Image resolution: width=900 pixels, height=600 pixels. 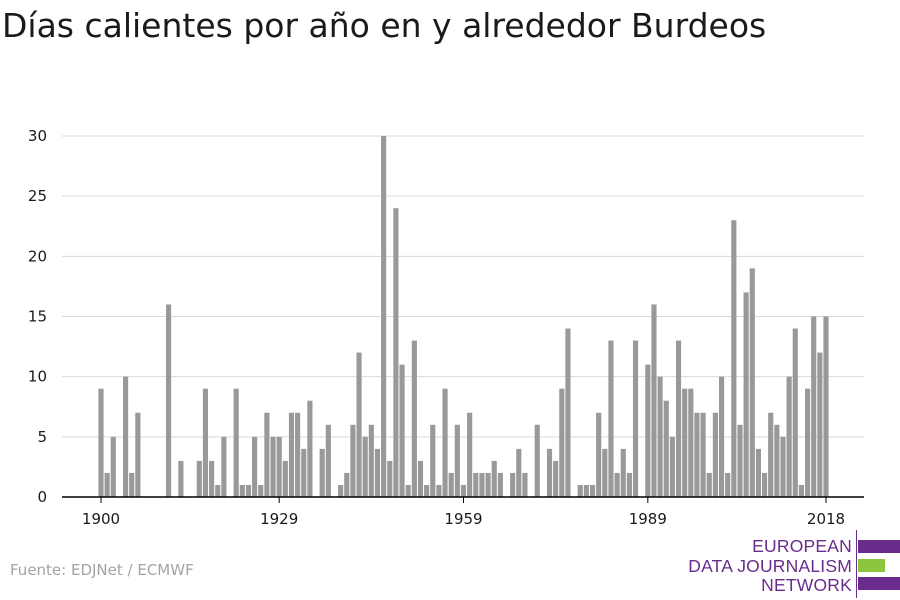 I want to click on x-tick-label: 1989, so click(x=648, y=519).